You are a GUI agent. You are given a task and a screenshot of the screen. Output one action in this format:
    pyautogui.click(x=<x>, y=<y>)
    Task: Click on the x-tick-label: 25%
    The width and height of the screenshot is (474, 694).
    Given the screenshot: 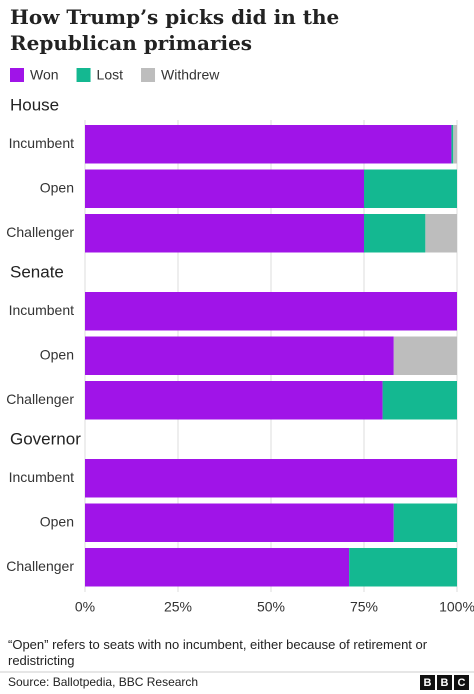 What is the action you would take?
    pyautogui.click(x=178, y=607)
    